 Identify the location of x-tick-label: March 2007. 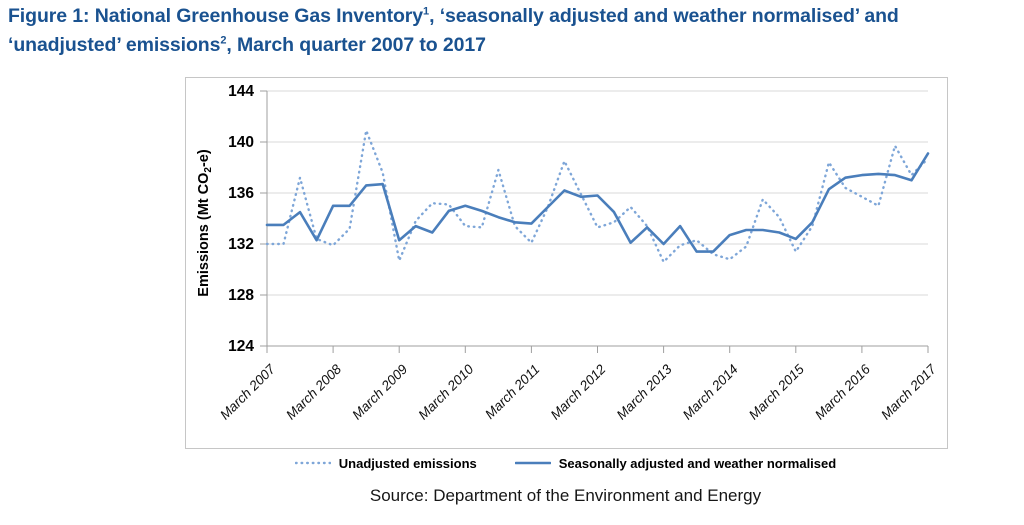
(247, 391).